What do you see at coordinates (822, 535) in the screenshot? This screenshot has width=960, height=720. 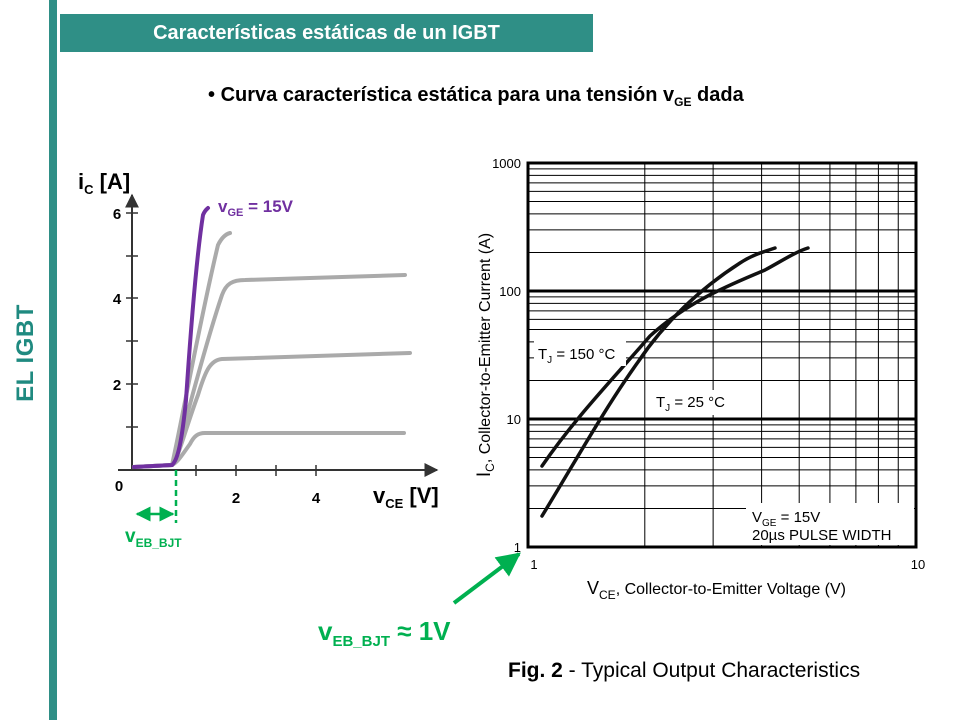 I see `legend-line-2: 20µs PULSE WIDTH` at bounding box center [822, 535].